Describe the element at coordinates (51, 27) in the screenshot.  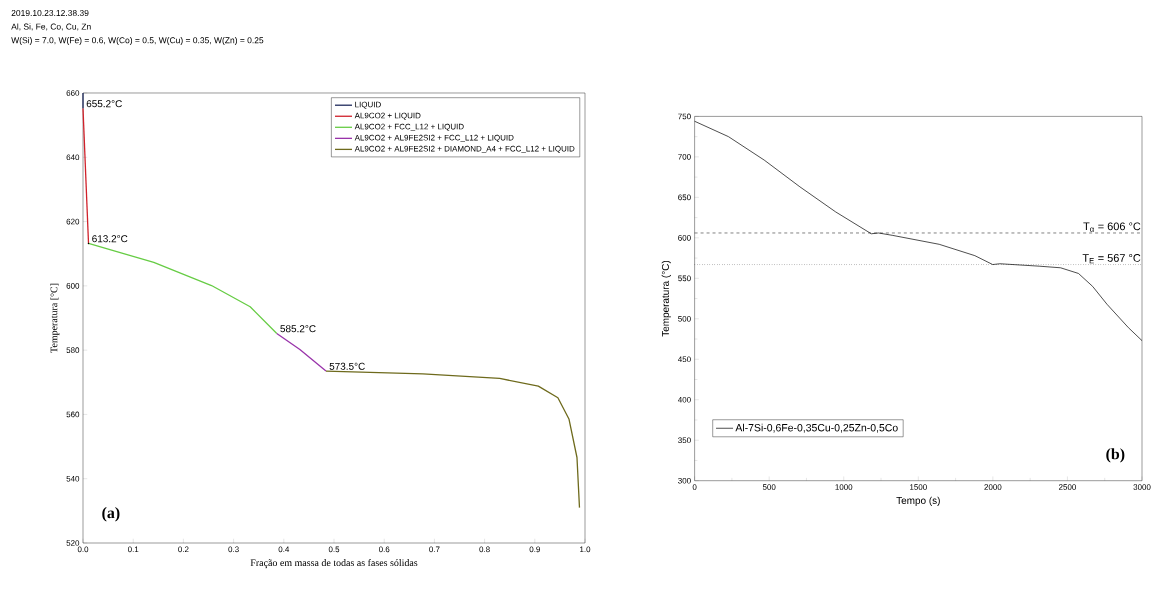
I see `chart-subtitle: Al, Si, Fe, Co, Cu, Zn` at that location.